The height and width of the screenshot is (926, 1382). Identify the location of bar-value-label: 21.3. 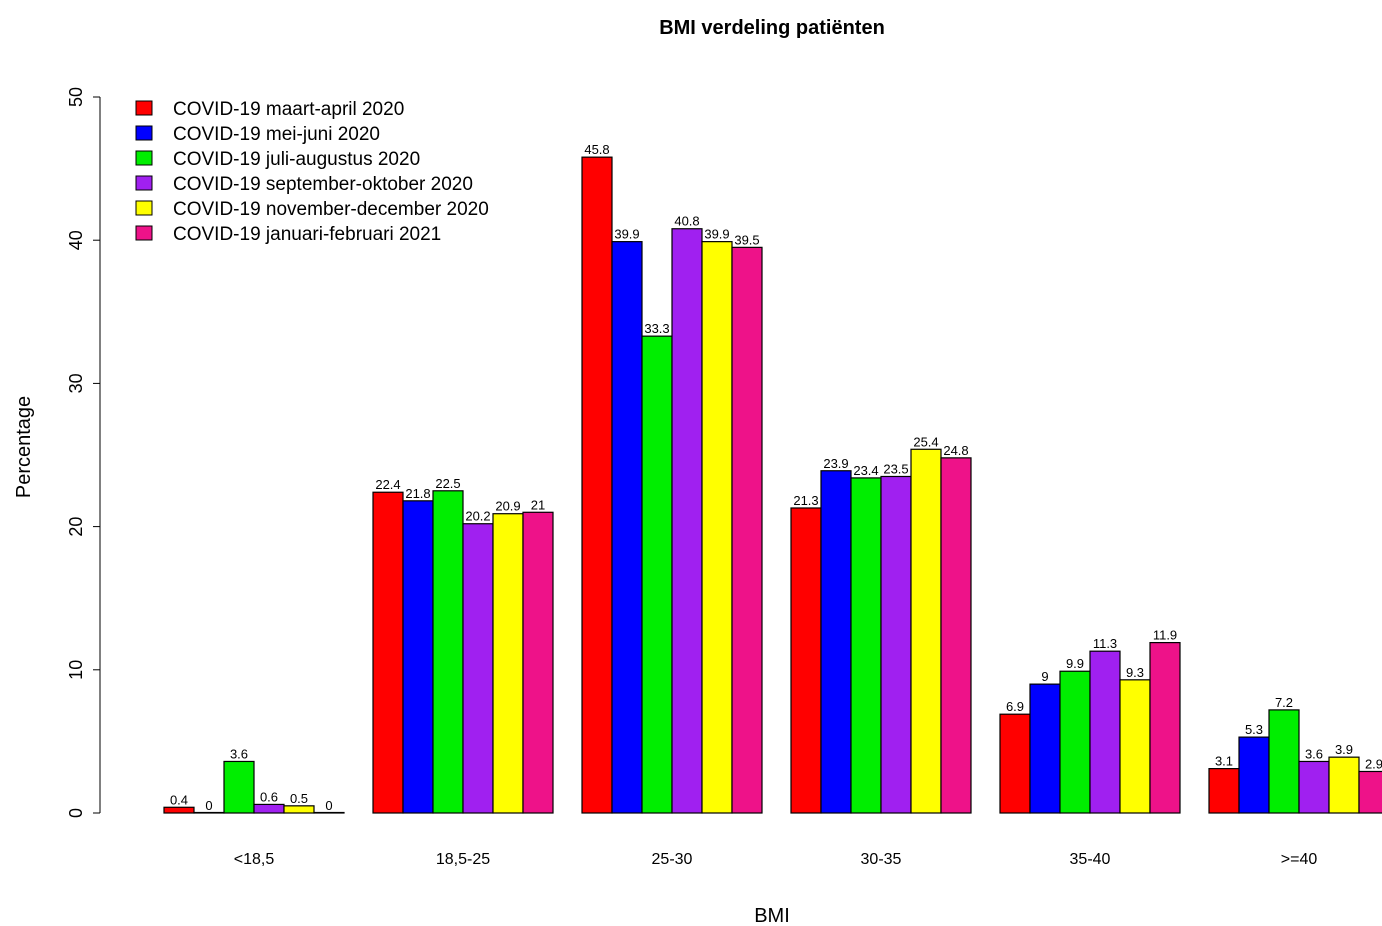
(805, 500).